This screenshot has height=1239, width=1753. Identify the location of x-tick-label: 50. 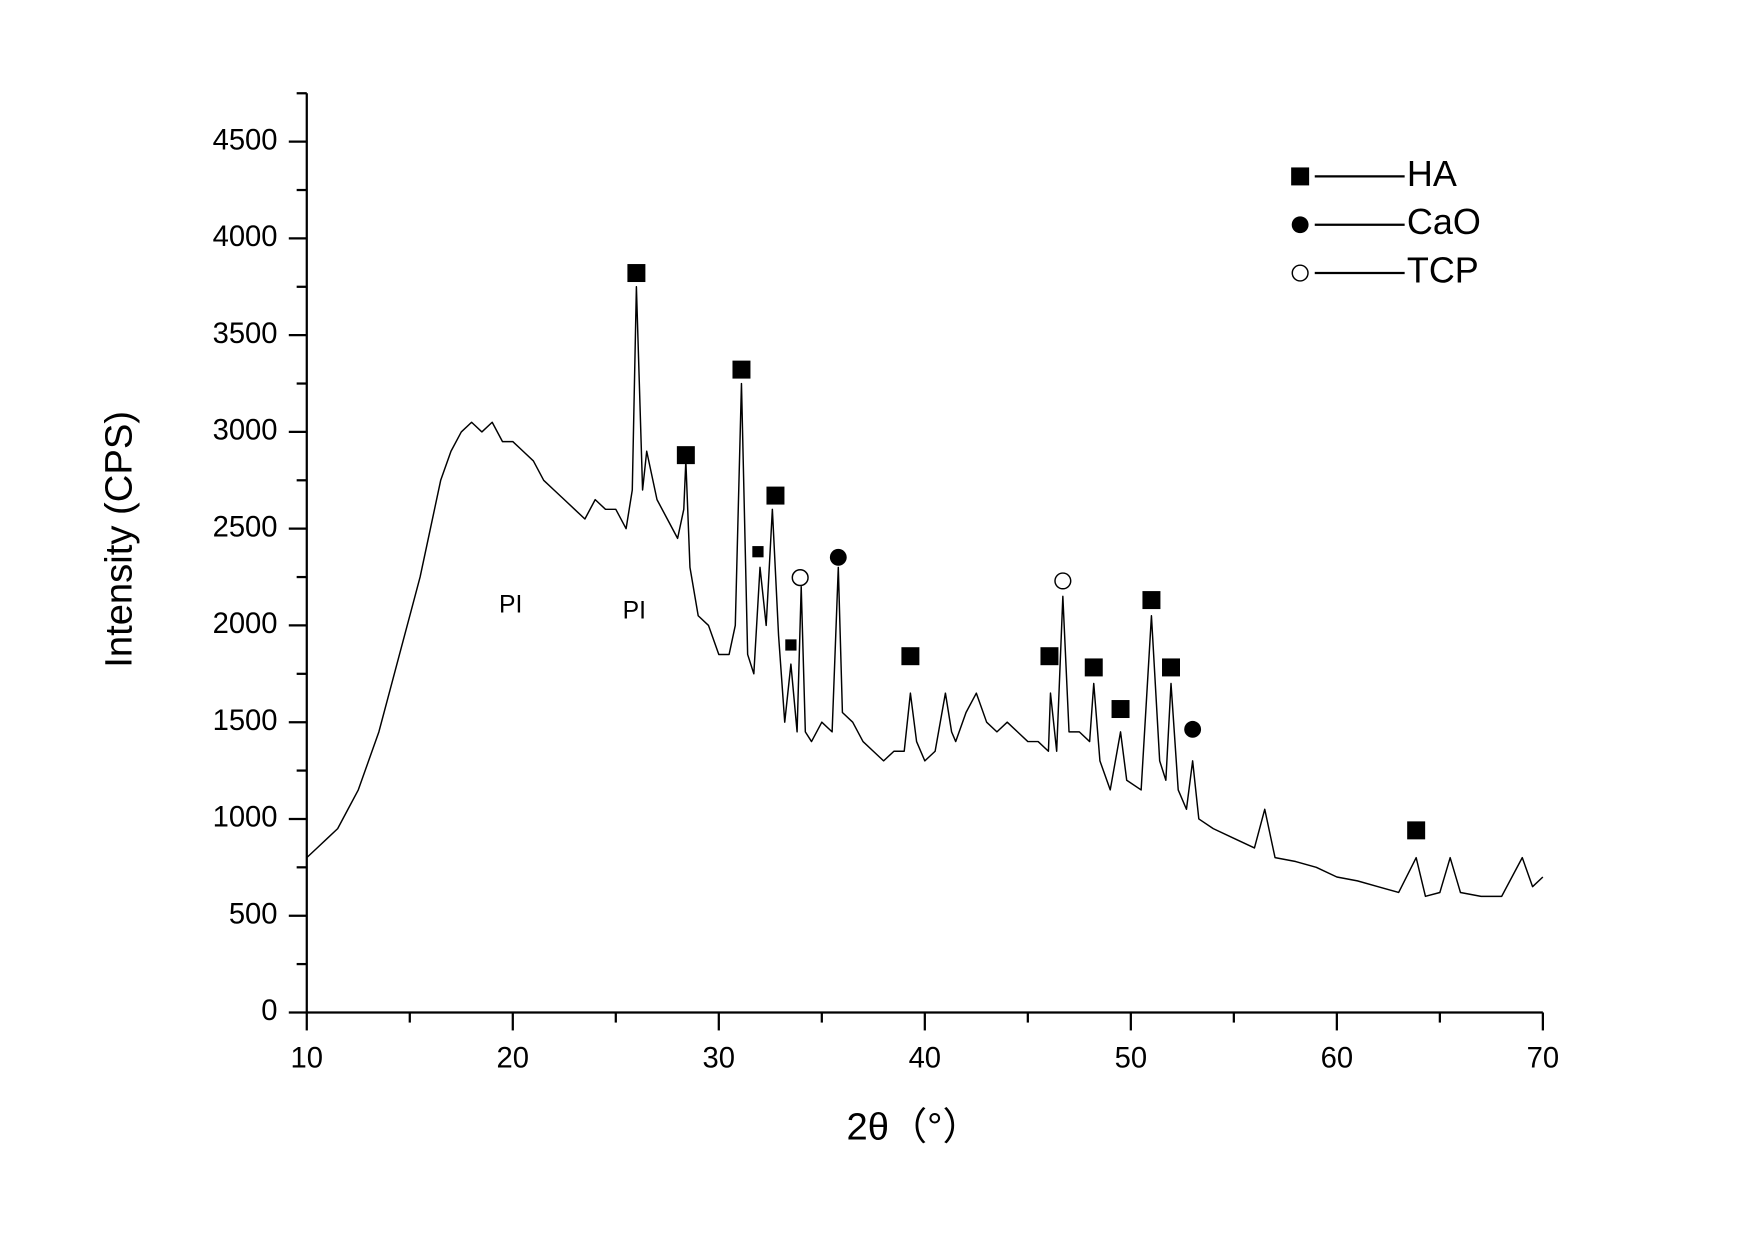
(1131, 1058).